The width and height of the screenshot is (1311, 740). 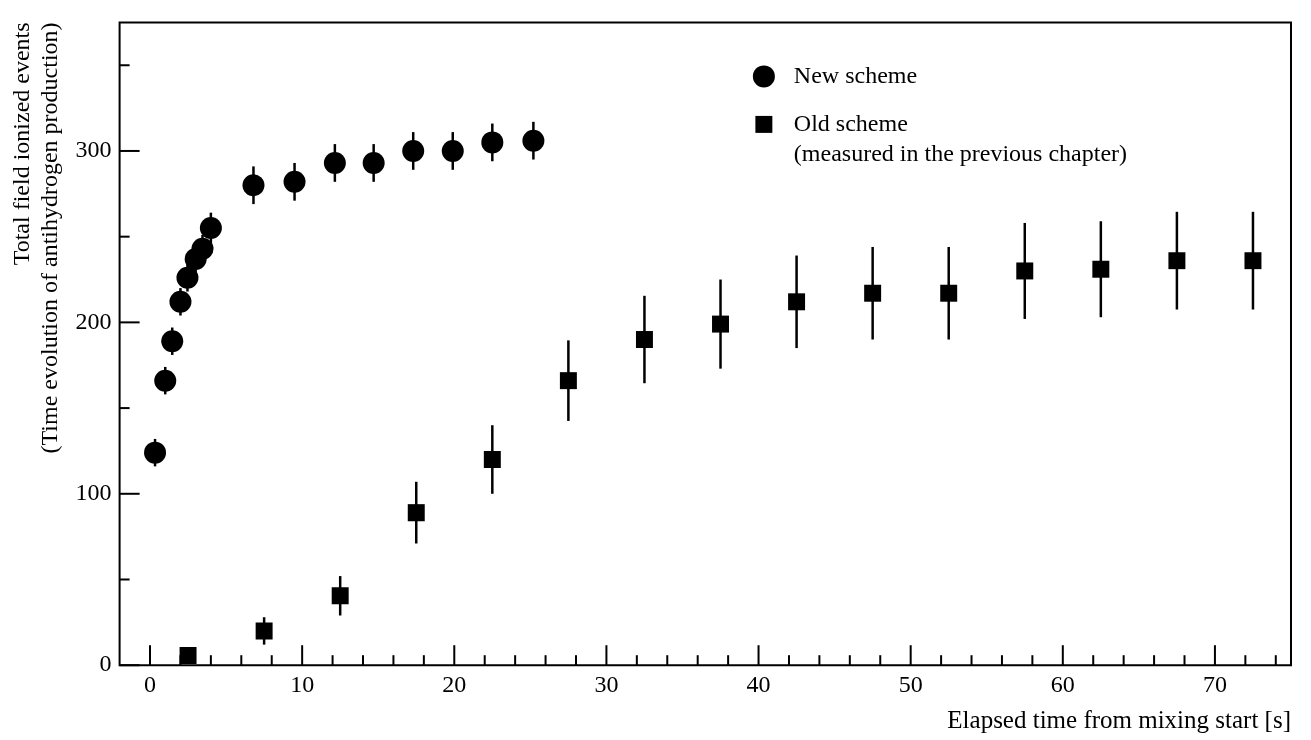 I want to click on x-axis-title: Elapsed time from mixing start [s], so click(x=1119, y=719).